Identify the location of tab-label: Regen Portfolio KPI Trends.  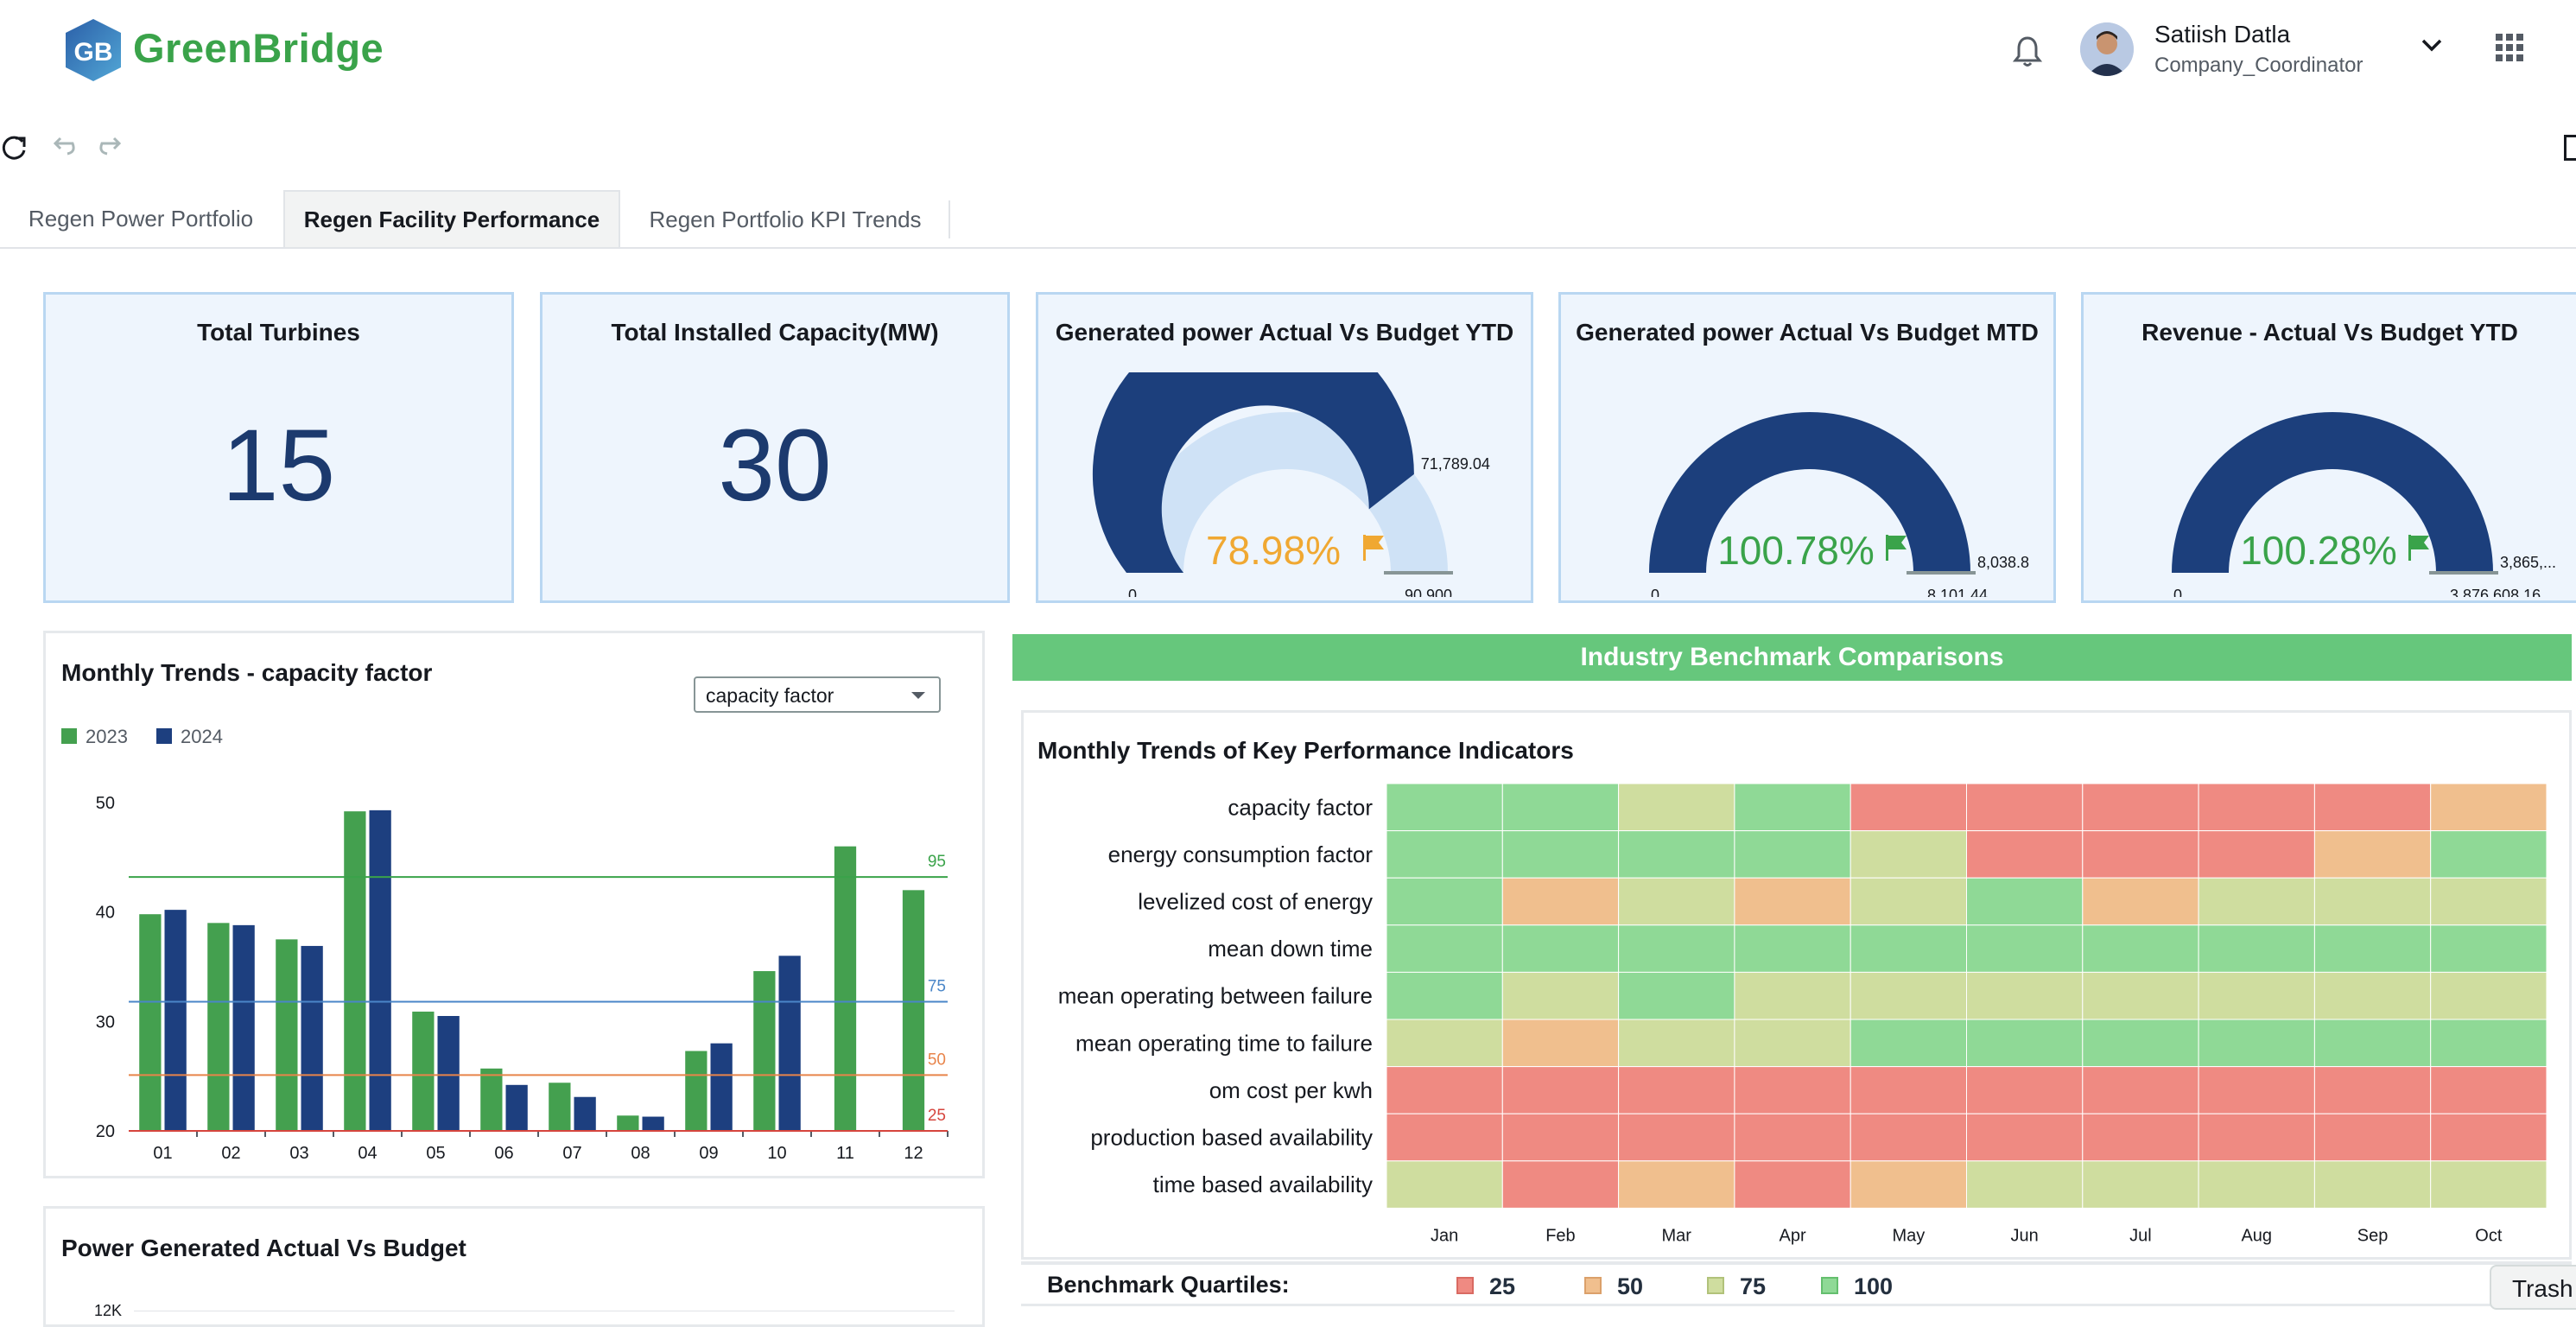
(785, 219).